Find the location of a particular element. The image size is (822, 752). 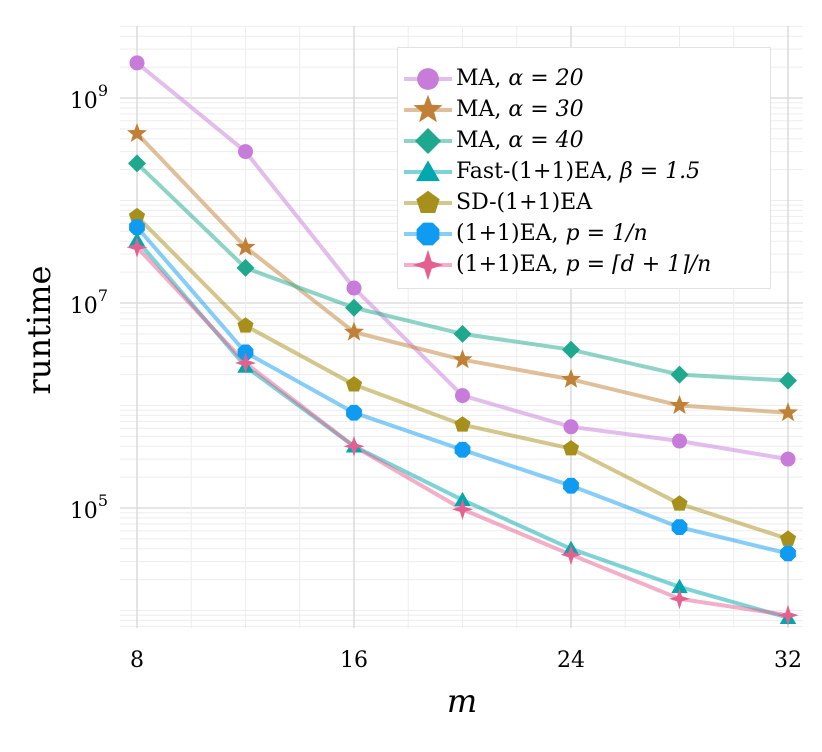

legend-item: SD-(1+1)EA is located at coordinates (584, 203).